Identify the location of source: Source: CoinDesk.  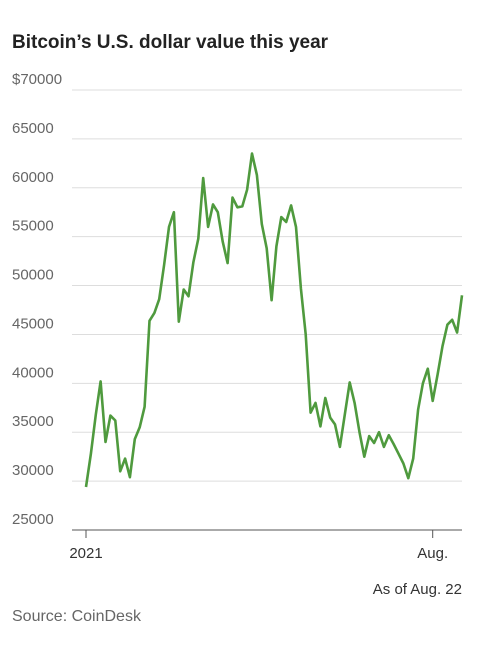
(77, 616).